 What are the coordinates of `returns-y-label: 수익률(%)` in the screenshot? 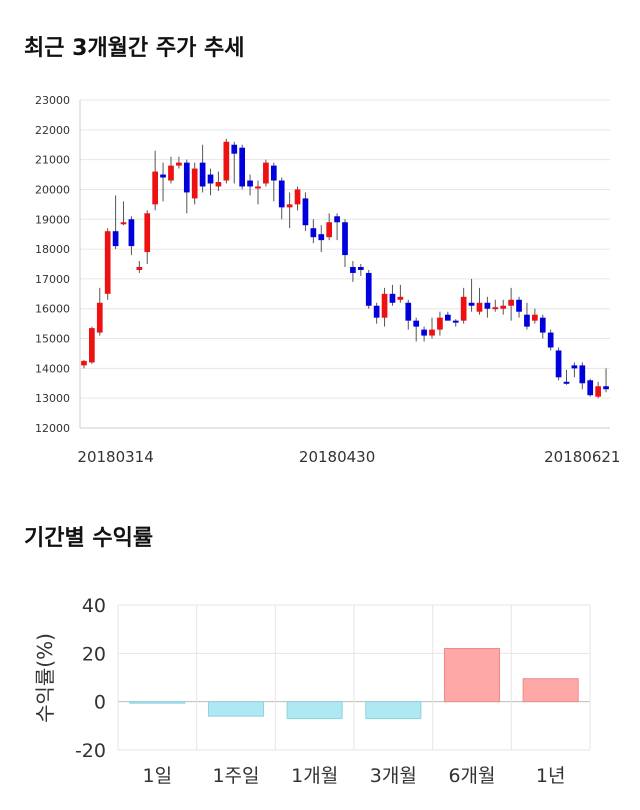 It's located at (45, 678).